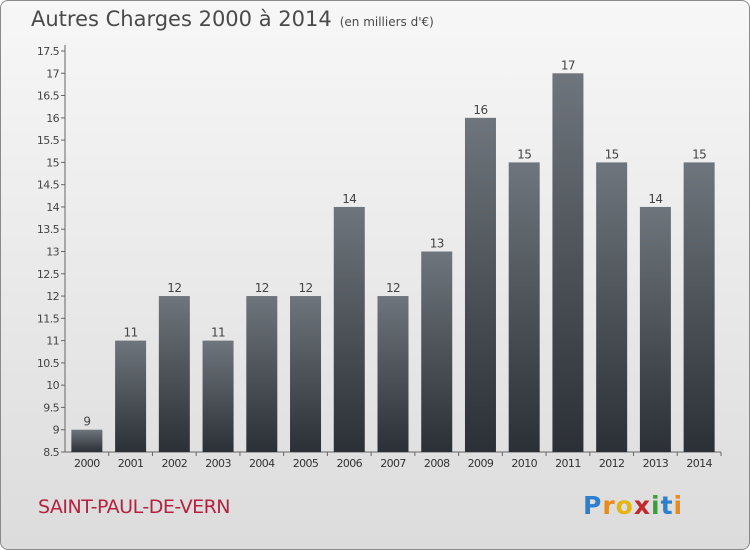 This screenshot has height=550, width=750. Describe the element at coordinates (52, 207) in the screenshot. I see `y-tick-label: 14` at that location.